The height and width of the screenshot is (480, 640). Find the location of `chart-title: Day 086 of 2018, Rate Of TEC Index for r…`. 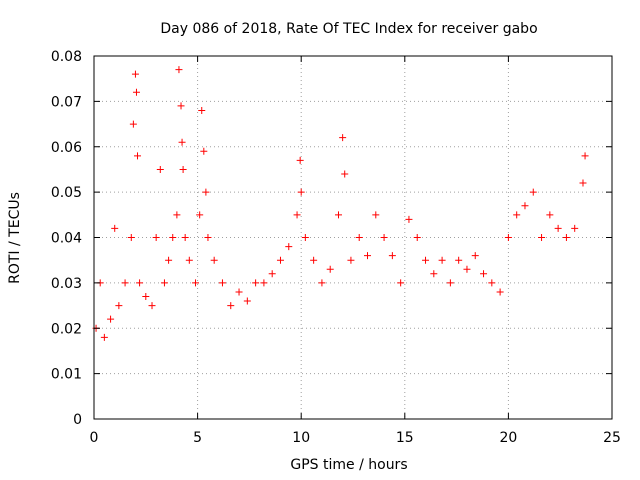

chart-title: Day 086 of 2018, Rate Of TEC Index for r… is located at coordinates (348, 29).